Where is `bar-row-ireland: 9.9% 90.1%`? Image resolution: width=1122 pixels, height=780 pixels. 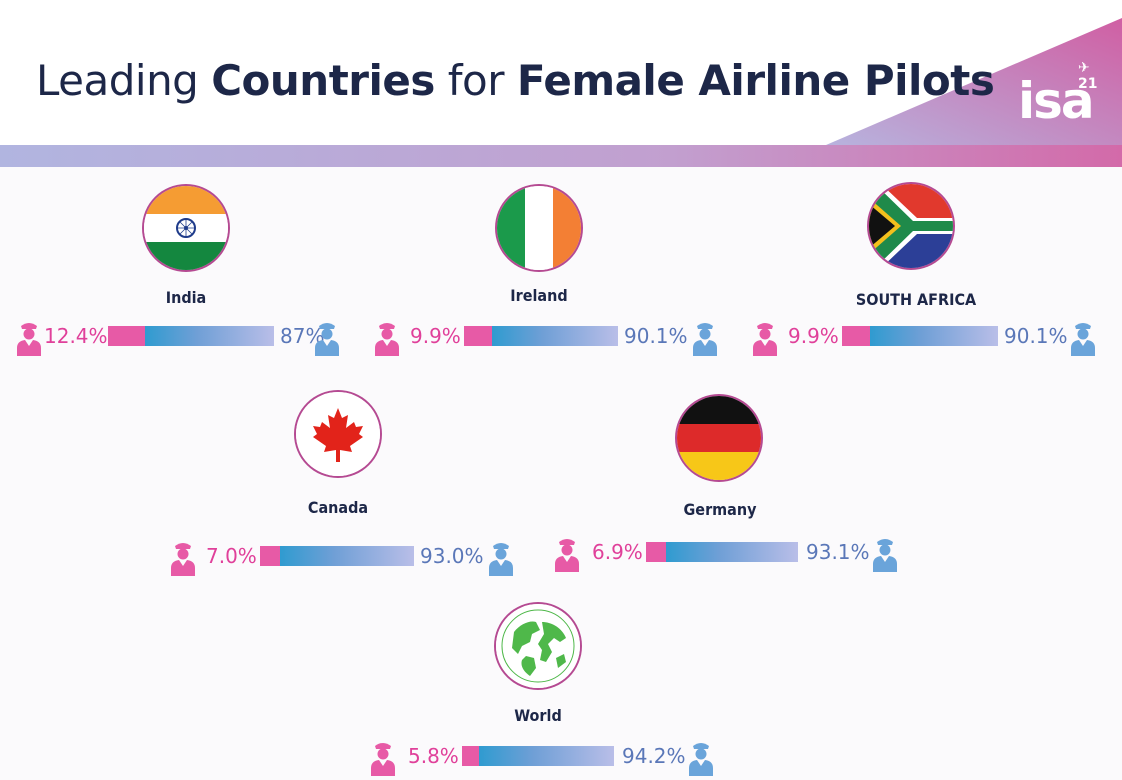 bar-row-ireland: 9.9% 90.1% is located at coordinates (552, 338).